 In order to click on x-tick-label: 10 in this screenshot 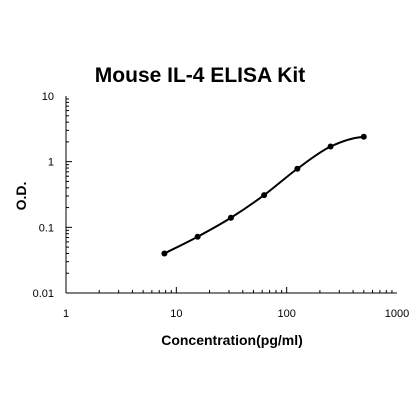, I will do `click(176, 314)`.